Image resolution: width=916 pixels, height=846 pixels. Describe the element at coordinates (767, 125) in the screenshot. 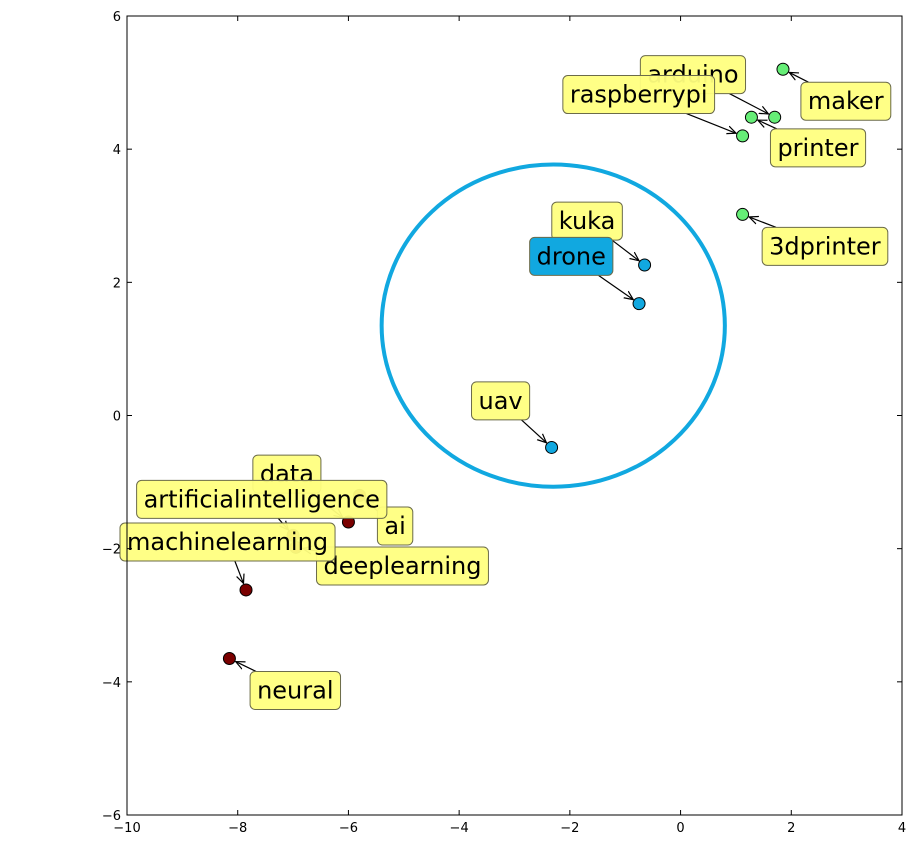

I see `annotation-arrow-printer` at that location.